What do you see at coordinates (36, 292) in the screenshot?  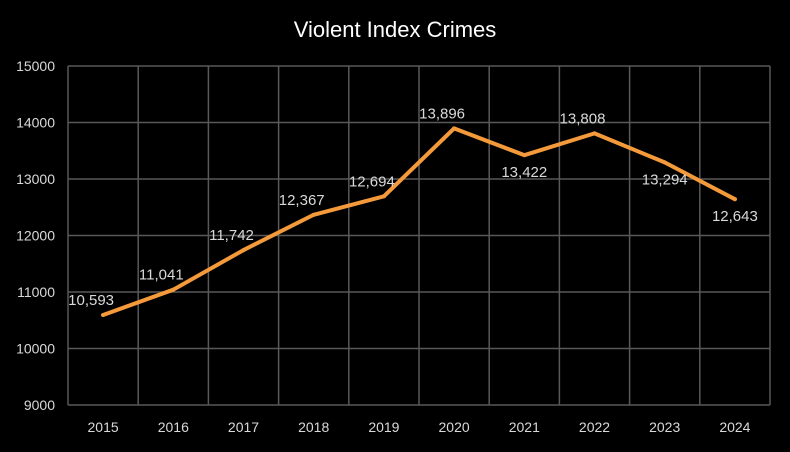 I see `y-tick-label: 11000` at bounding box center [36, 292].